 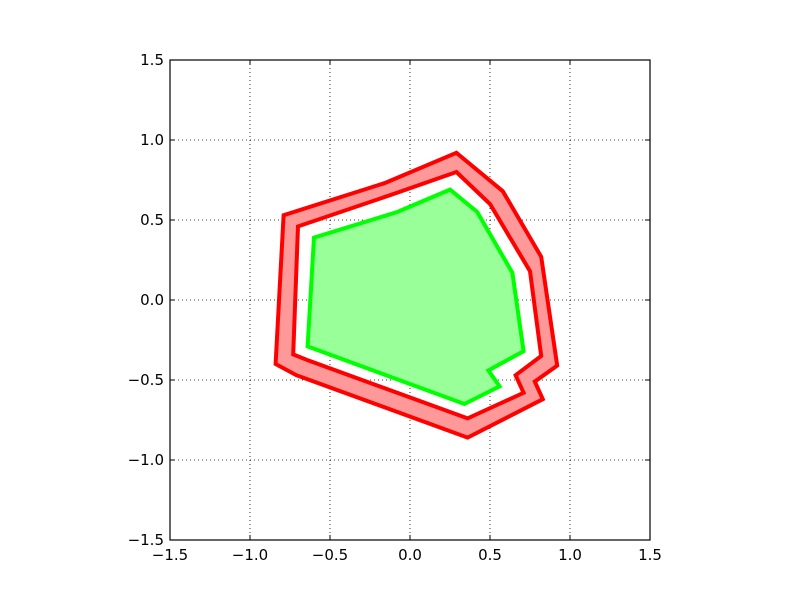 What do you see at coordinates (170, 555) in the screenshot?
I see `x-tick-label: −1.5` at bounding box center [170, 555].